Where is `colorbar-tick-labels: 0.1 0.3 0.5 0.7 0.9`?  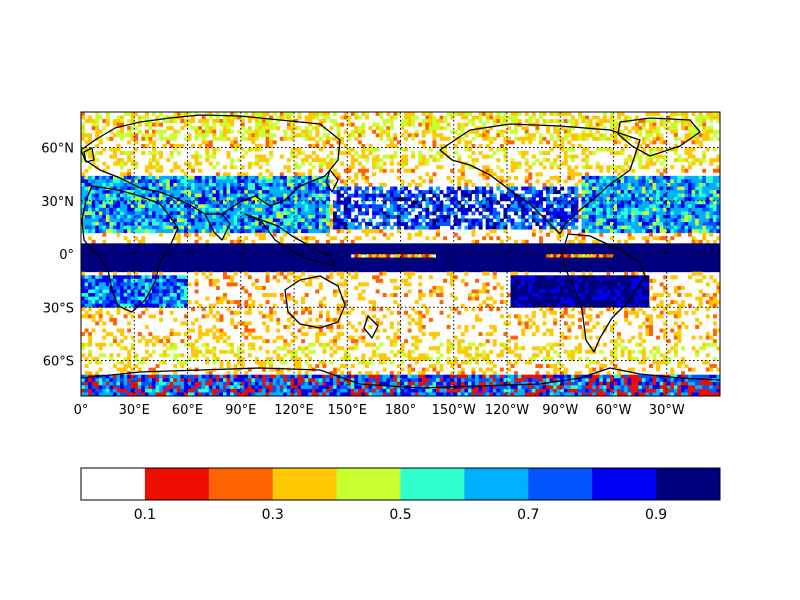 colorbar-tick-labels: 0.1 0.3 0.5 0.7 0.9 is located at coordinates (400, 515).